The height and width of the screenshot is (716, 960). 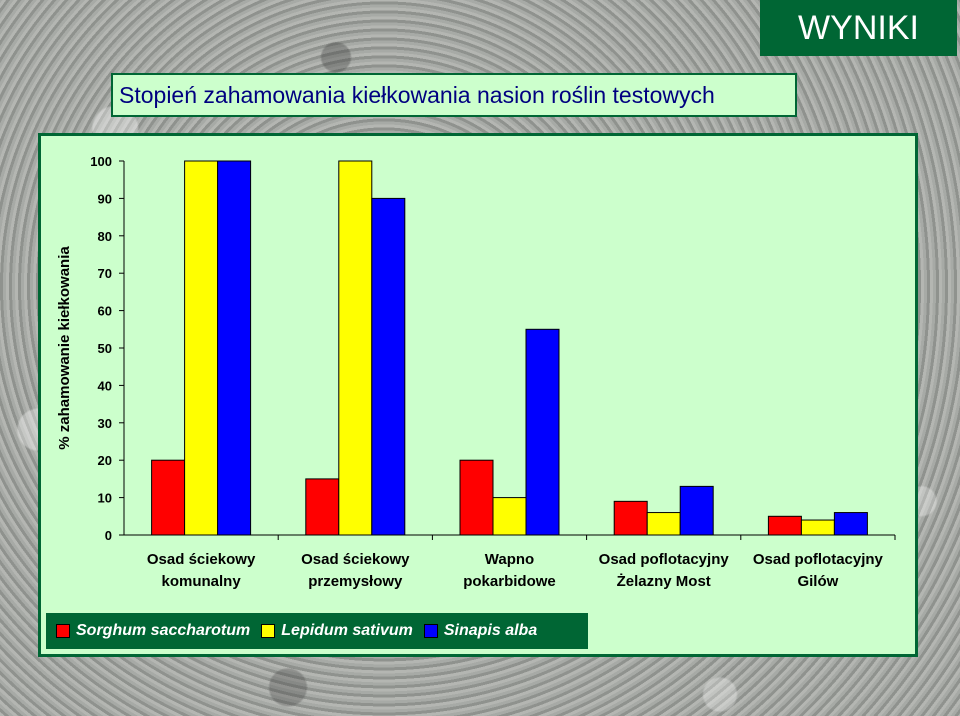 I want to click on legend-item-lepidum: Lepidum sativum, so click(x=337, y=631).